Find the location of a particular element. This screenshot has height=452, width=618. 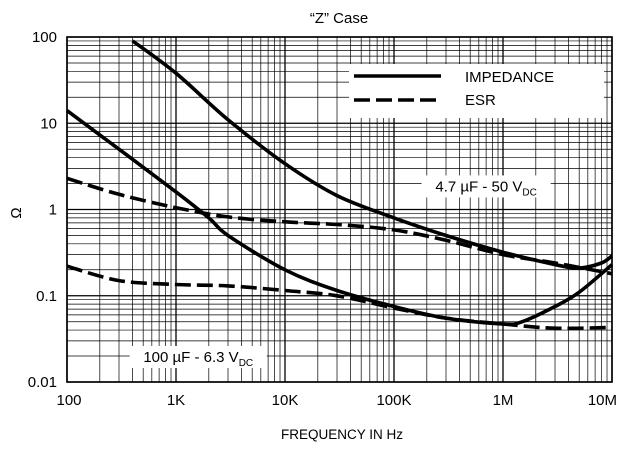

series-esr-100uf is located at coordinates (339, 297).